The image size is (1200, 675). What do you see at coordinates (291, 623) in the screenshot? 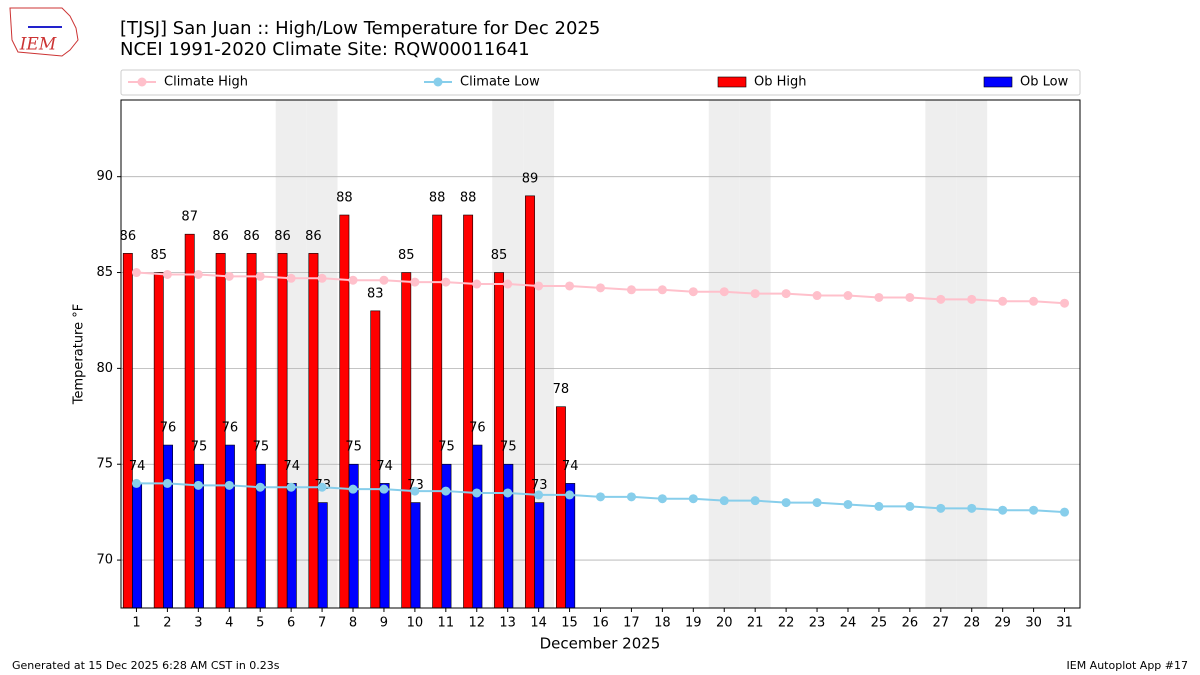
I see `x-tick-label: 6` at bounding box center [291, 623].